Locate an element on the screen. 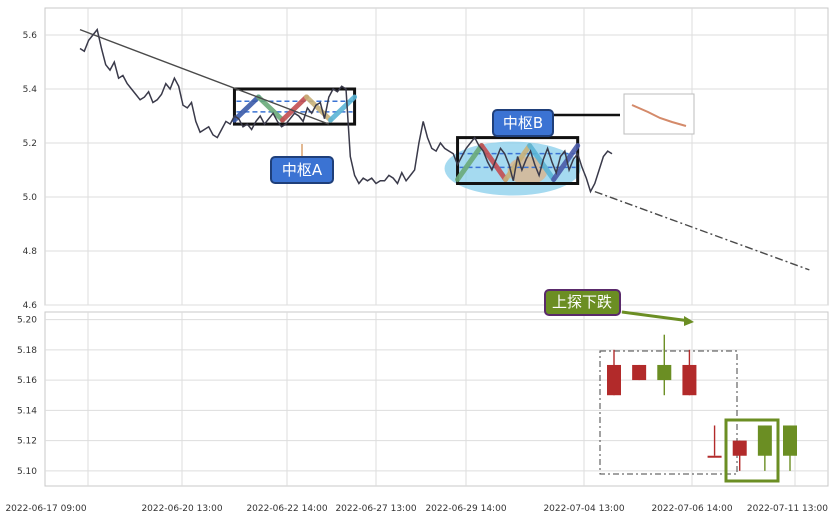 The image size is (833, 524). bottom-y-tick-label: 5.20 is located at coordinates (27, 321).